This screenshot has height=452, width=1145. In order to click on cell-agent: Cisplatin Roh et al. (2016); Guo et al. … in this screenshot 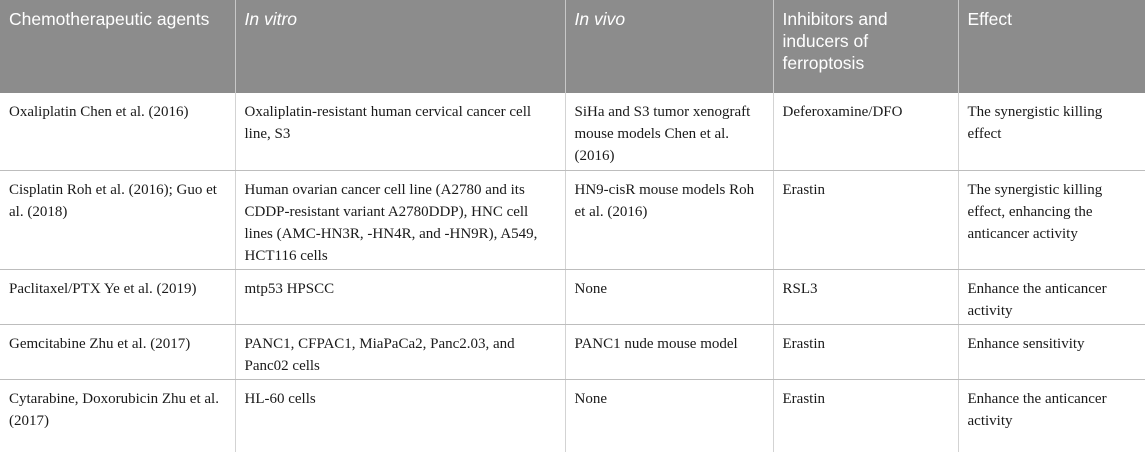, I will do `click(118, 220)`.